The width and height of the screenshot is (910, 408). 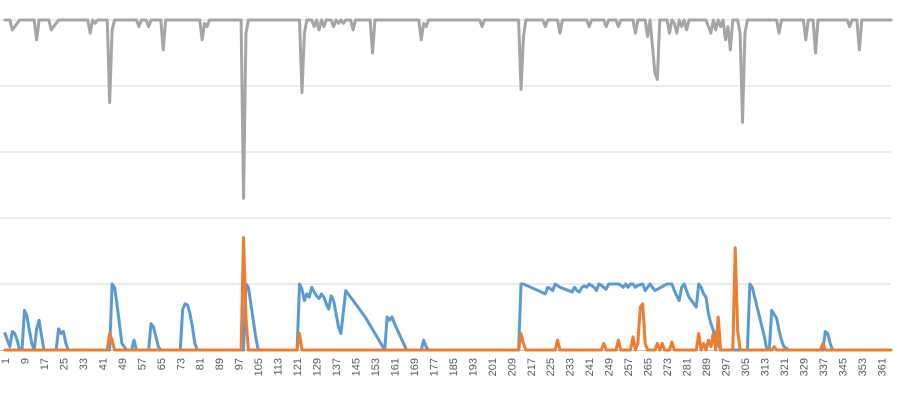 I want to click on x-tick-label: 25, so click(x=64, y=364).